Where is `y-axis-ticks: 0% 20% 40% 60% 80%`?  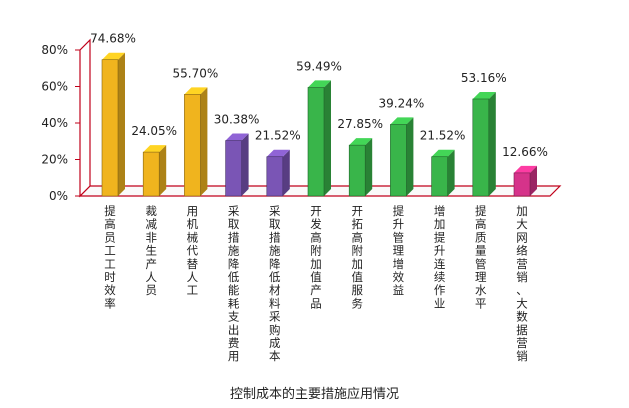
y-axis-ticks: 0% 20% 40% 60% 80% is located at coordinates (60, 123).